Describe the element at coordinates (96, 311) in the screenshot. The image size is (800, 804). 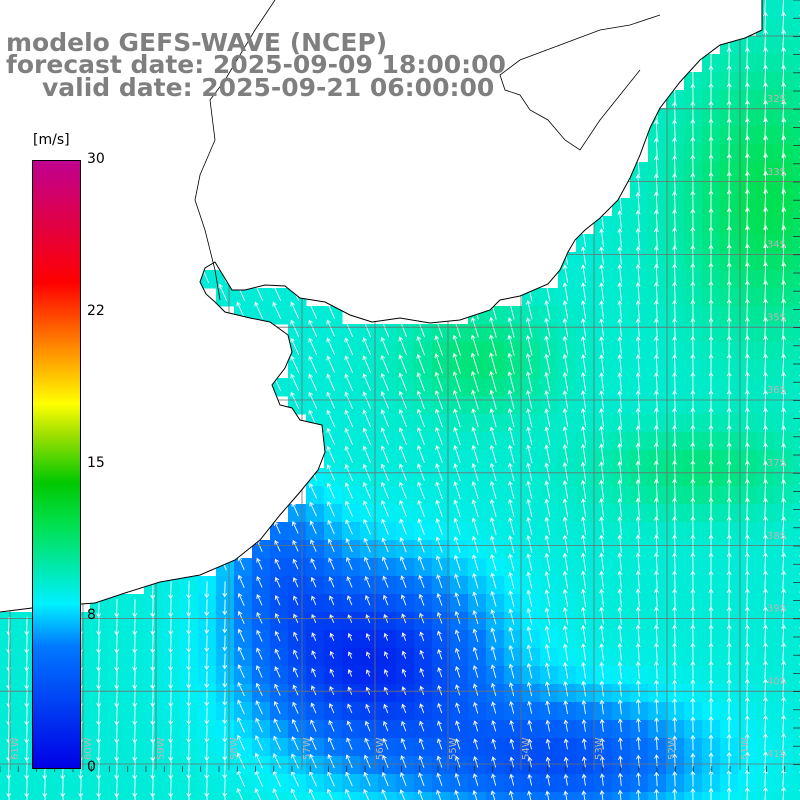
I see `colorbar-tick-22: 22` at that location.